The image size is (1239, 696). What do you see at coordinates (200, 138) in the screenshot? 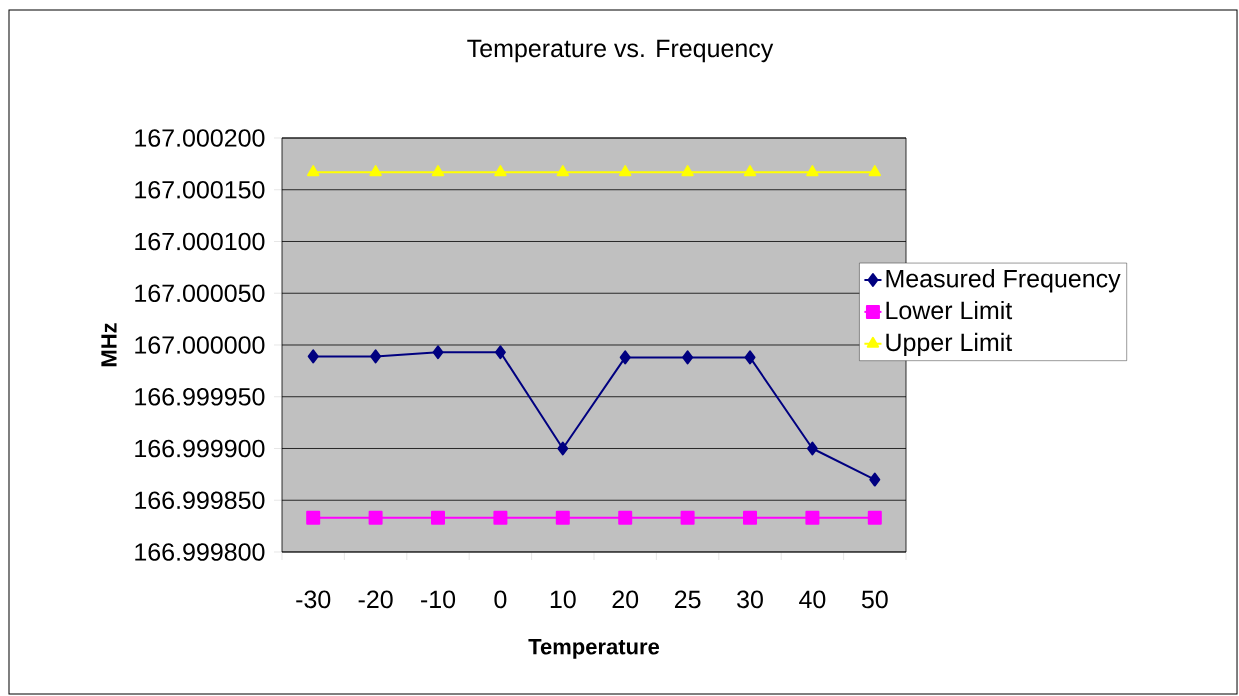
I see `y-tick-label: 167.000200` at bounding box center [200, 138].